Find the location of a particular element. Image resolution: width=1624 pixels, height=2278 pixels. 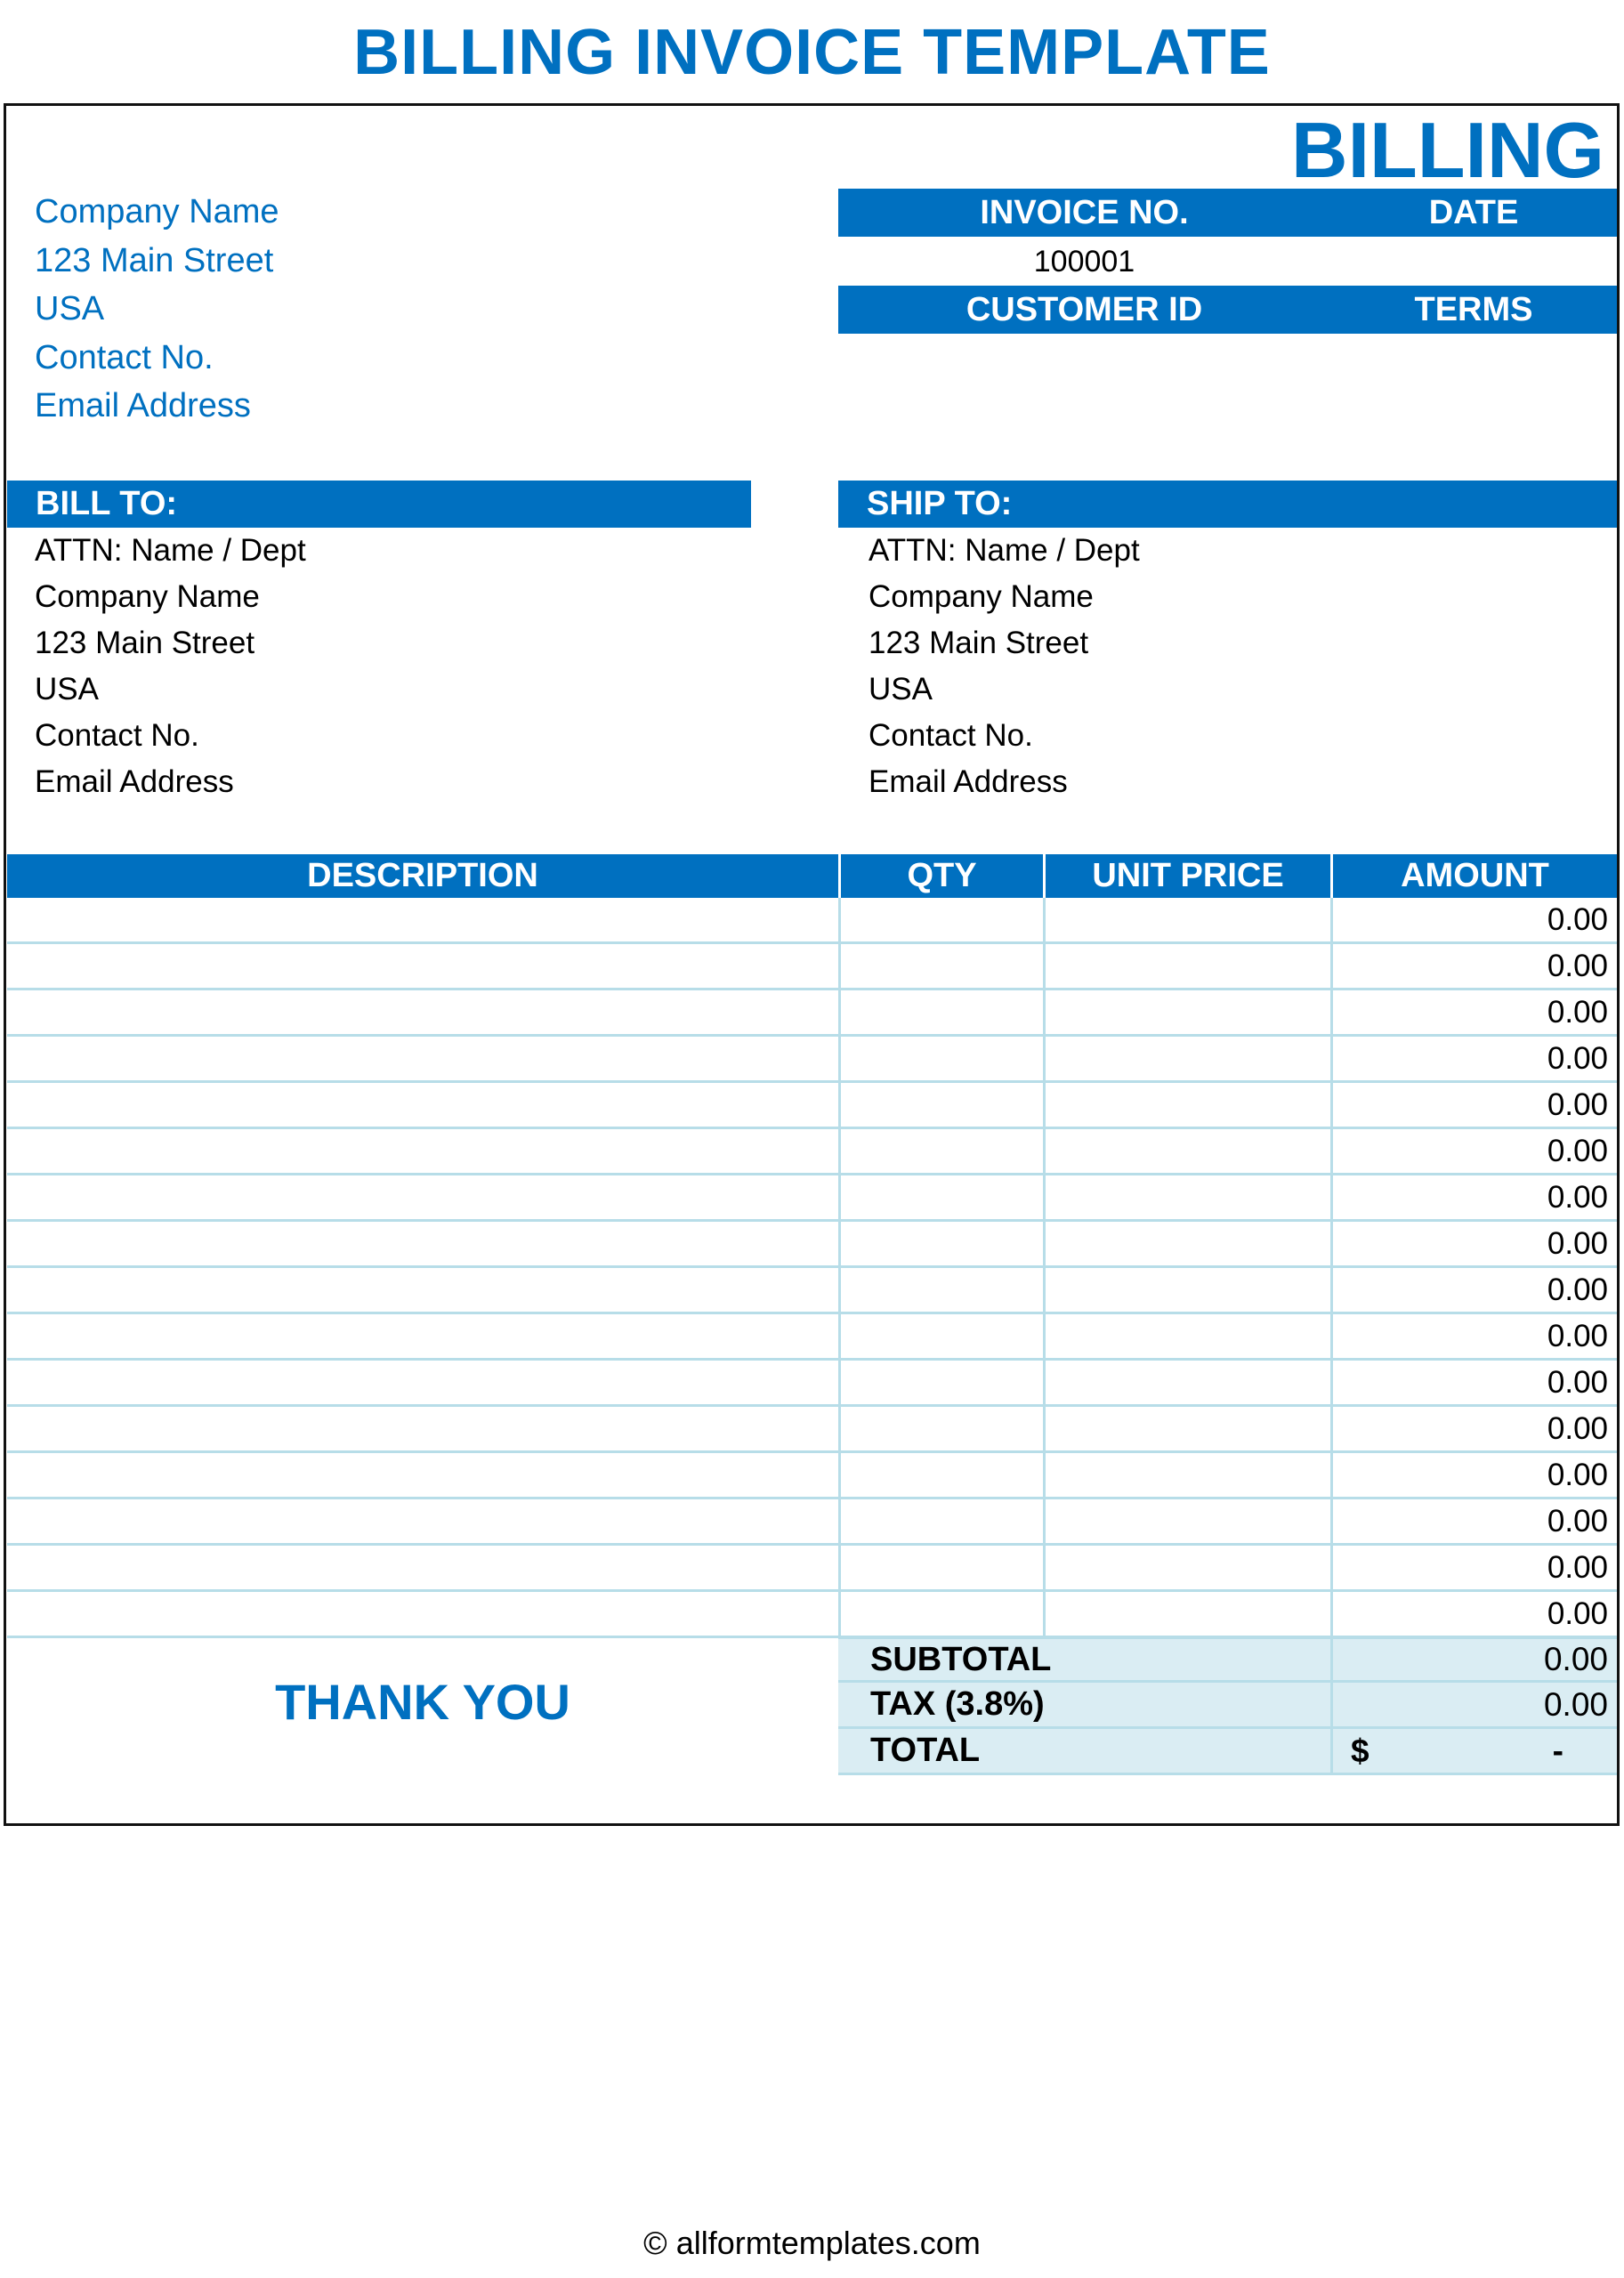

ship-to-line: Email Address is located at coordinates (968, 781).